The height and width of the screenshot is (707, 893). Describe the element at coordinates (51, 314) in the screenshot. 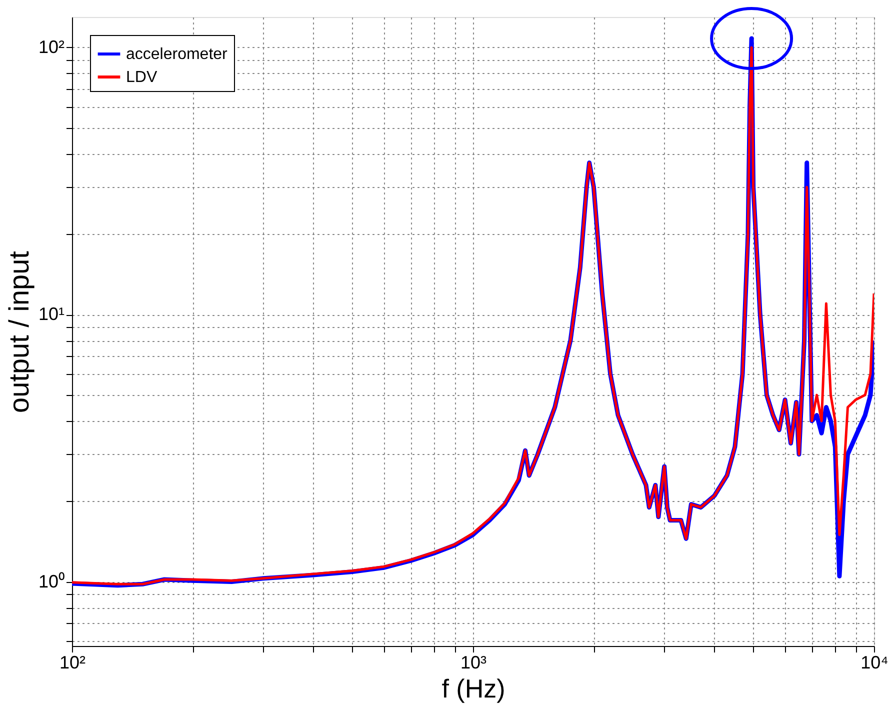

I see `y-tick-label: 10¹` at that location.